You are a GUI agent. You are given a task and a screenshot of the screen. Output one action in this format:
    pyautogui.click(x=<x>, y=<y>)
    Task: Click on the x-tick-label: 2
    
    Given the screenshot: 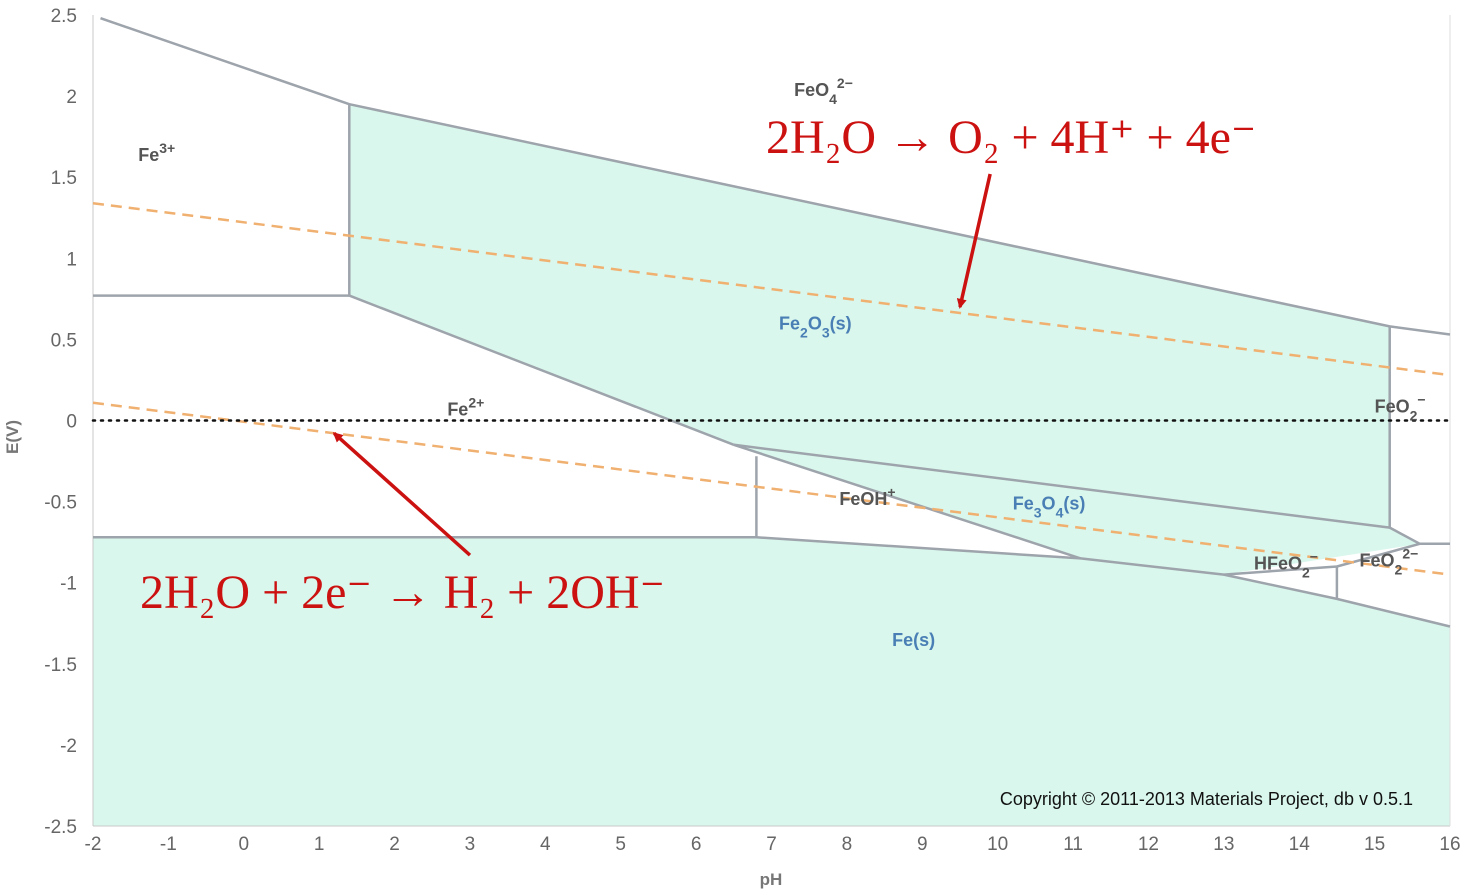 What is the action you would take?
    pyautogui.click(x=394, y=844)
    